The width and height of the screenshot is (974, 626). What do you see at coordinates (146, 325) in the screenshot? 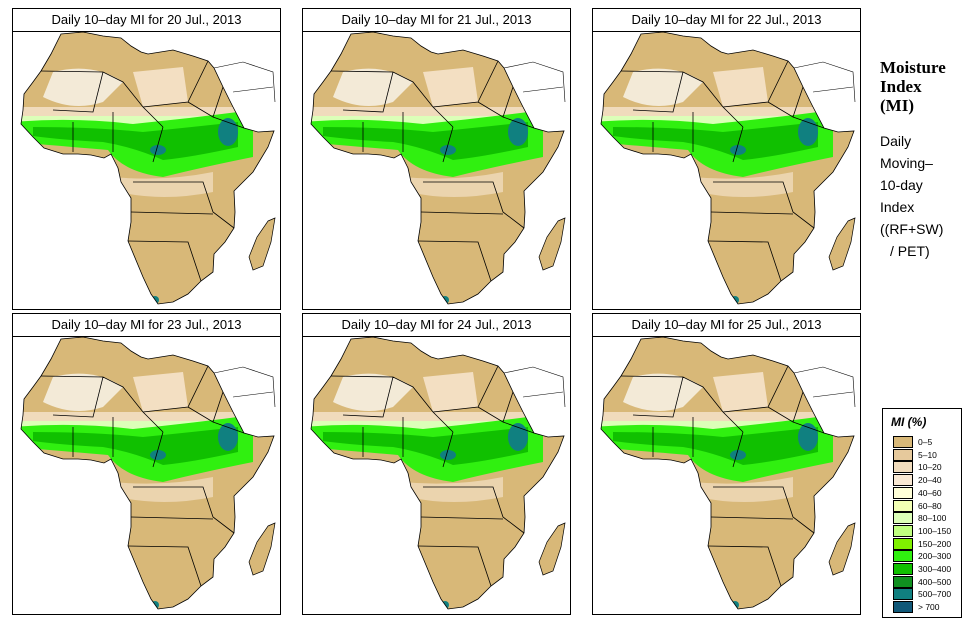
I see `panel-title: Daily 10–day MI for 23 Jul., 2013` at bounding box center [146, 325].